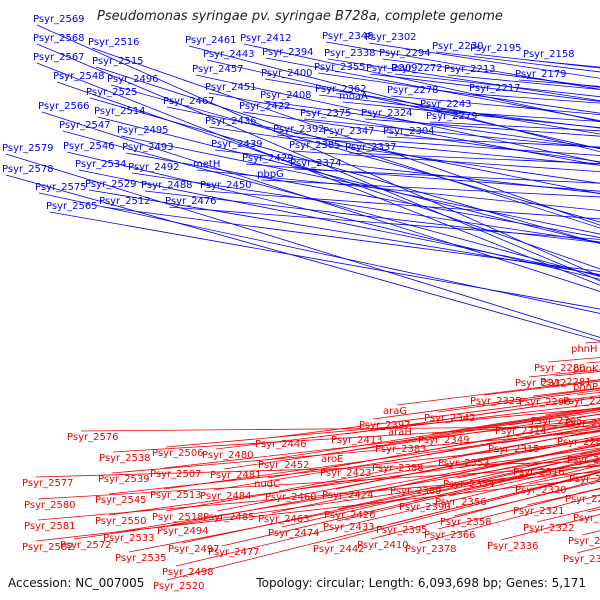 The height and width of the screenshot is (600, 600). What do you see at coordinates (183, 531) in the screenshot?
I see `gene-label-reverse: Psyr_2494` at bounding box center [183, 531].